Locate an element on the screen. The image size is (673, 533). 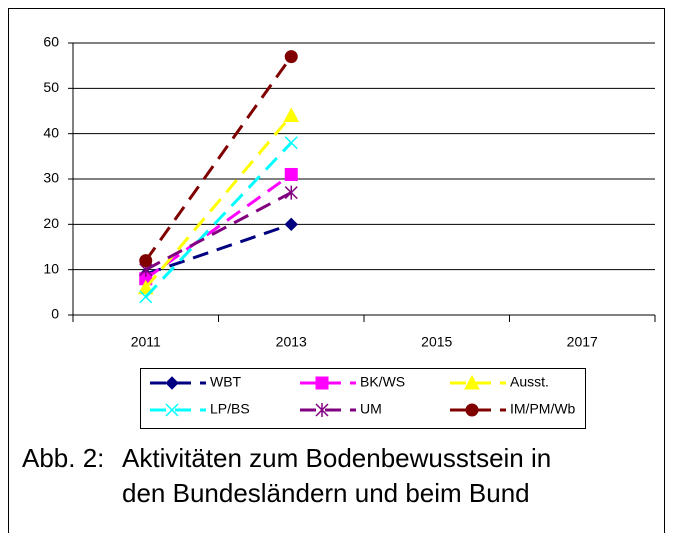
y-tick-label: 0 is located at coordinates (55, 314).